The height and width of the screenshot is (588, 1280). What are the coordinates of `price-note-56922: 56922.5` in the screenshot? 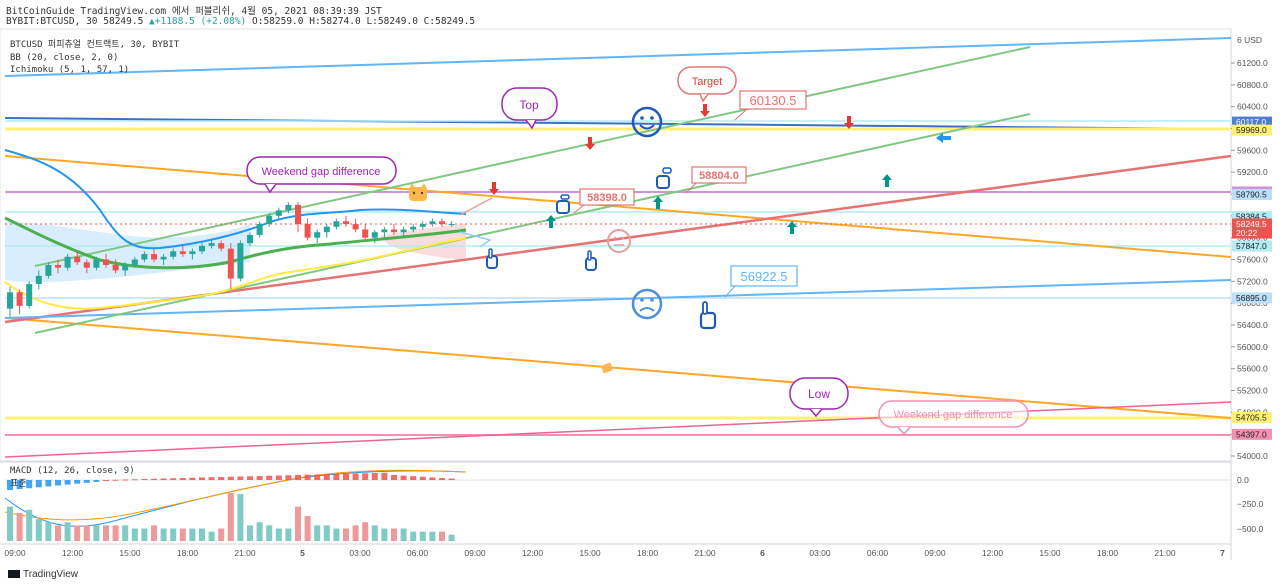 It's located at (761, 281).